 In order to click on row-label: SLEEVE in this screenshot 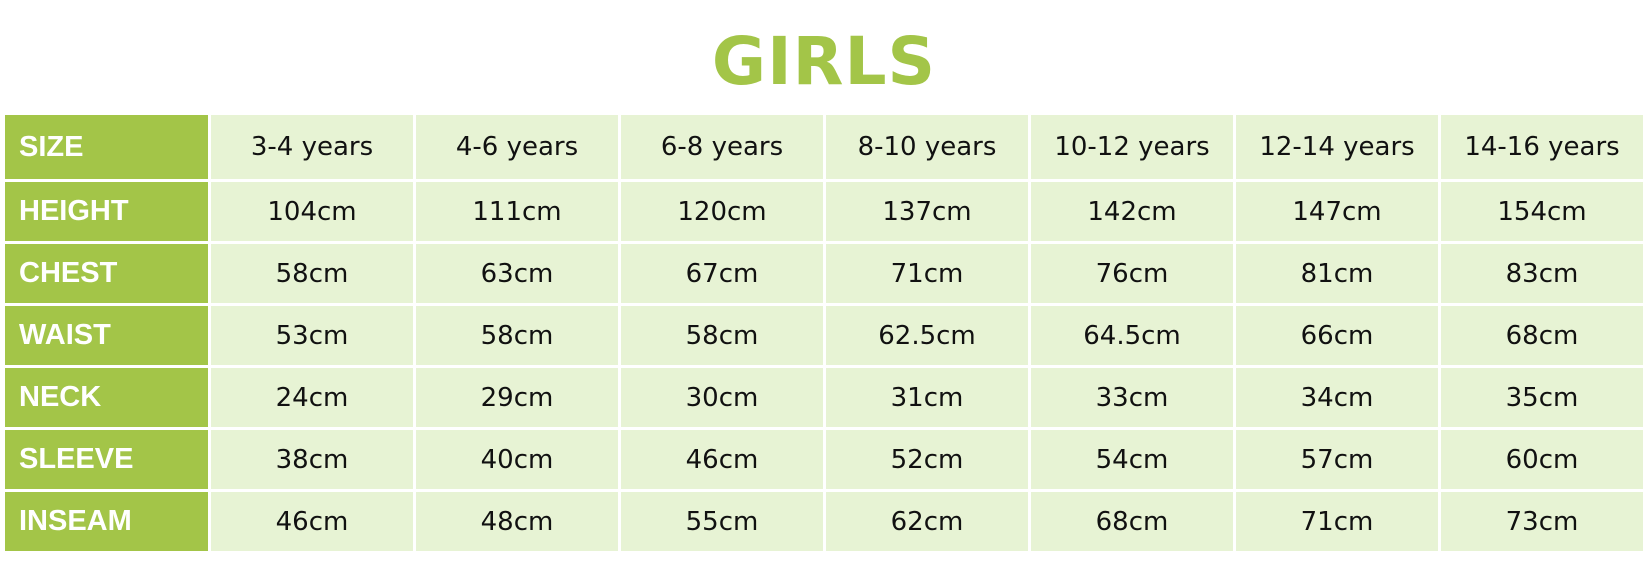, I will do `click(106, 459)`.